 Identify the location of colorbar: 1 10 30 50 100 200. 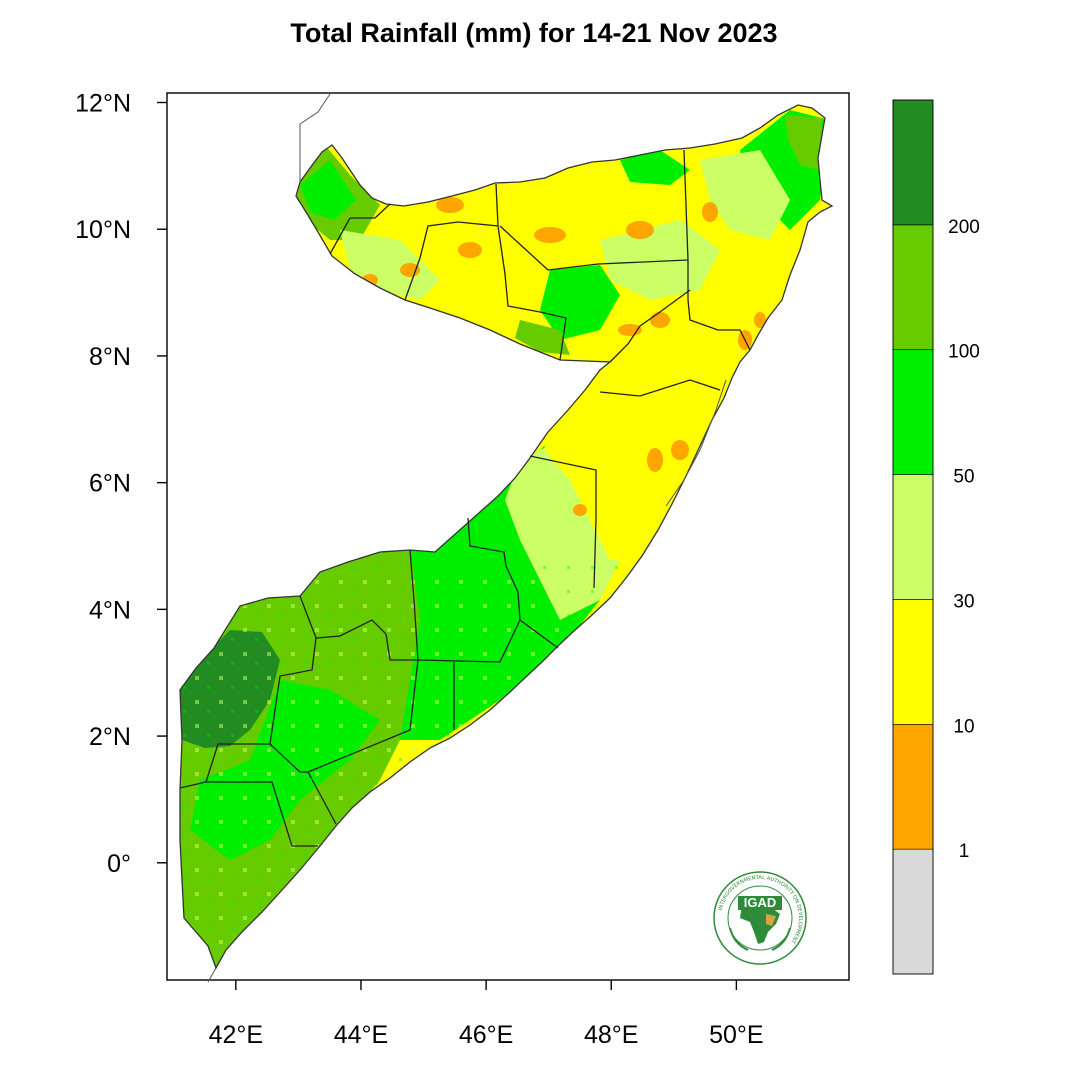
(936, 537).